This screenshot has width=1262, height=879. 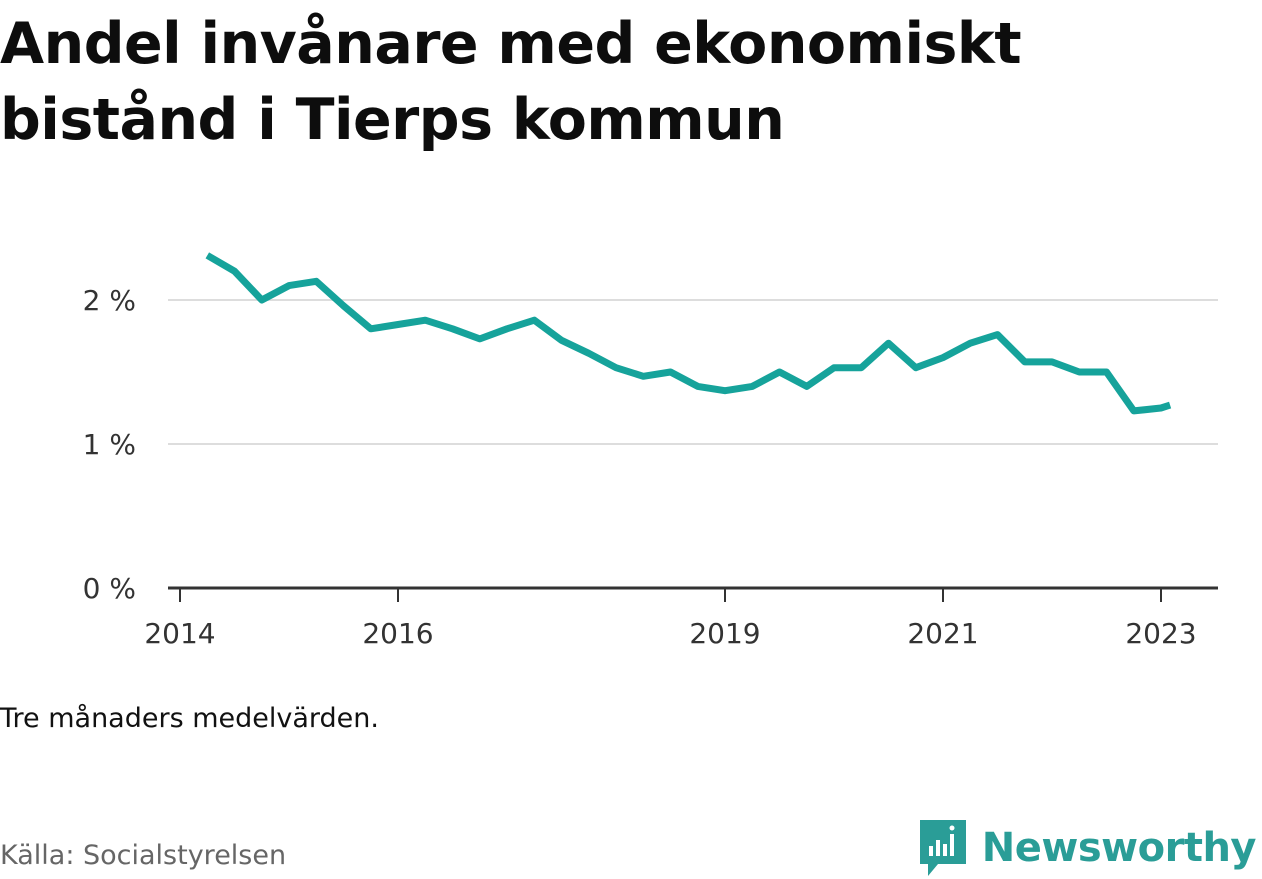 What do you see at coordinates (179, 633) in the screenshot?
I see `x-tick-label: 2014` at bounding box center [179, 633].